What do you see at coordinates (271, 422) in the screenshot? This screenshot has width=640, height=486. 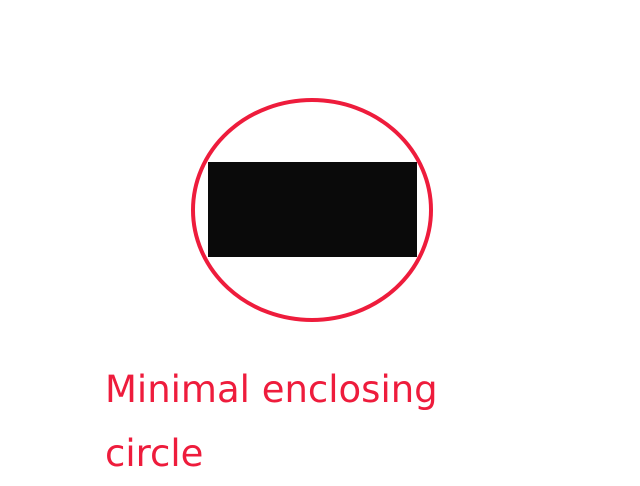 I see `caption: Minimal enclosing circle` at bounding box center [271, 422].